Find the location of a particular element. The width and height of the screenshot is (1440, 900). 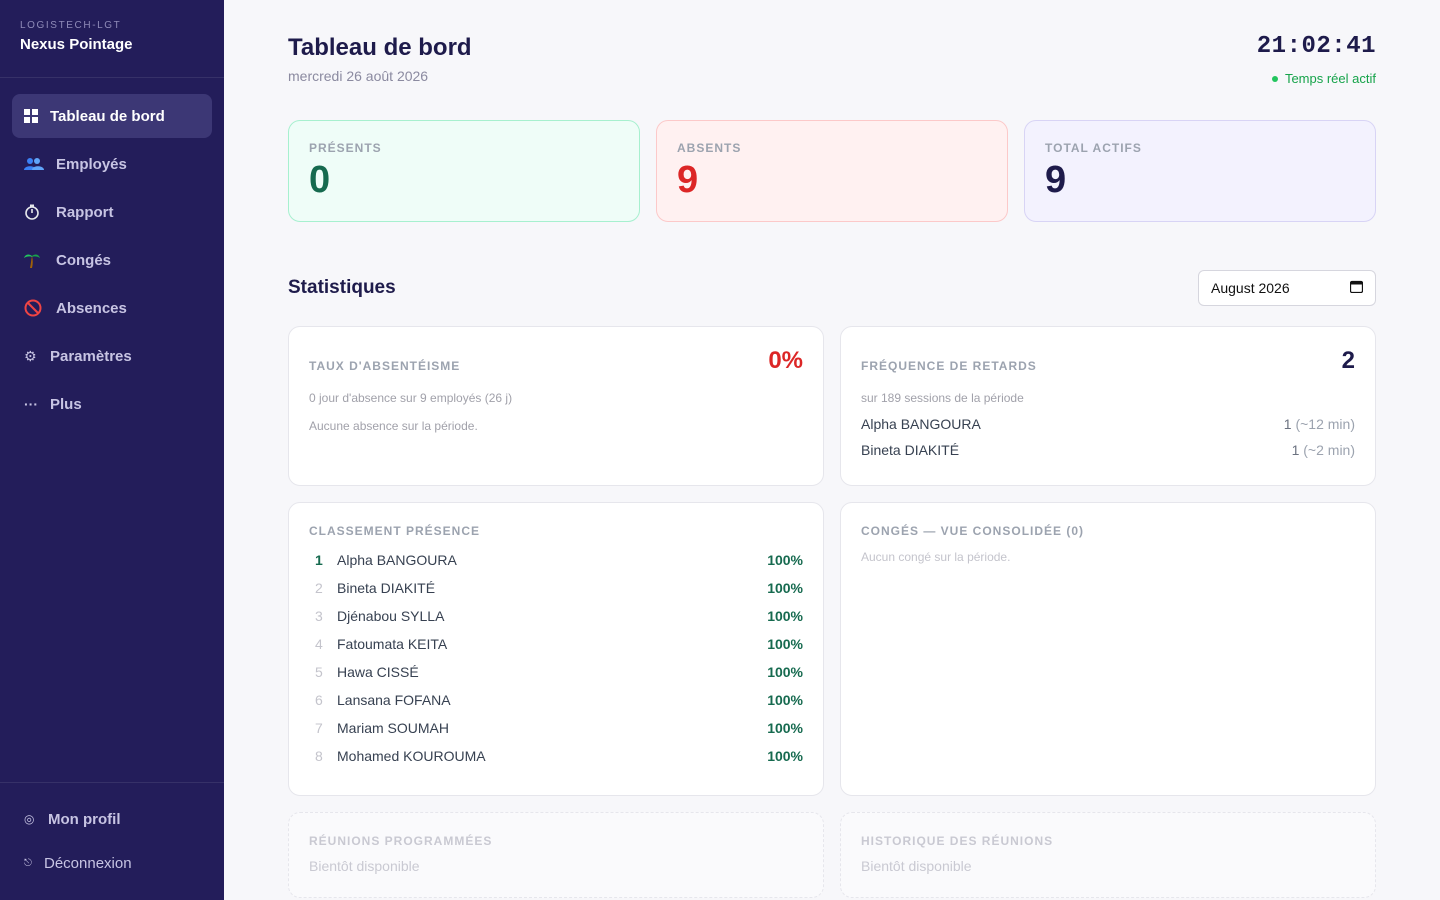

rank-number: 5 is located at coordinates (319, 672).